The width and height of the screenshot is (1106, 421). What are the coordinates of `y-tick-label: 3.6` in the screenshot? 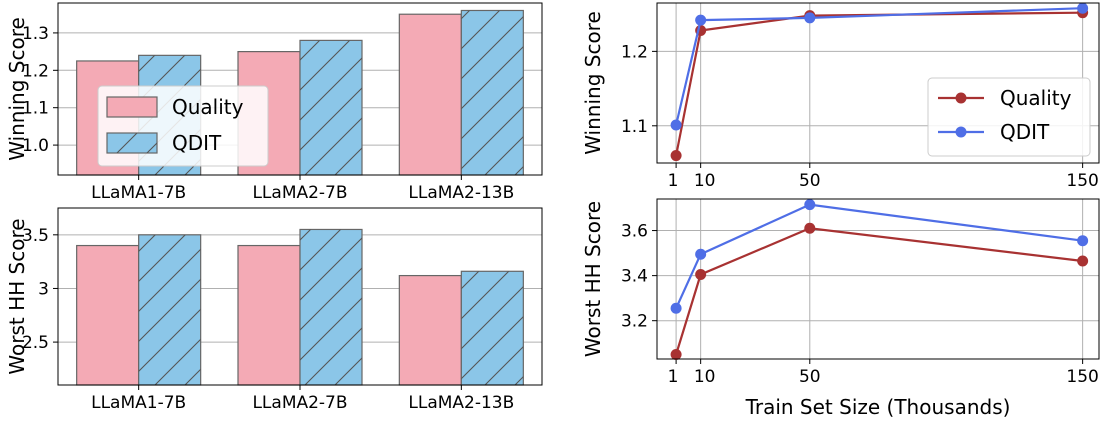 It's located at (634, 232).